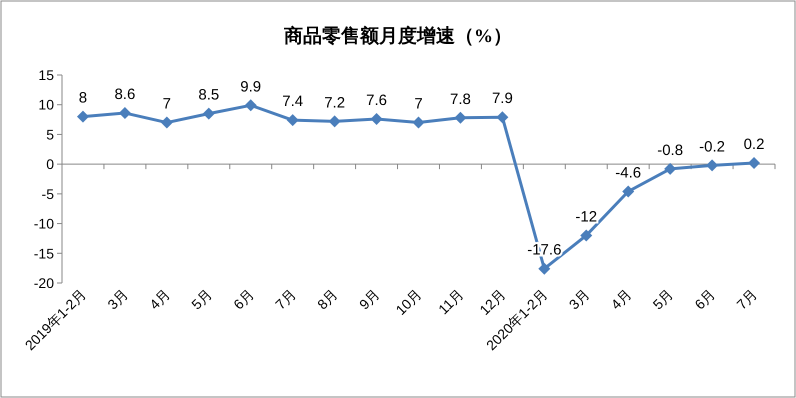 This screenshot has width=796, height=398. What do you see at coordinates (754, 144) in the screenshot?
I see `data-label: 0.2` at bounding box center [754, 144].